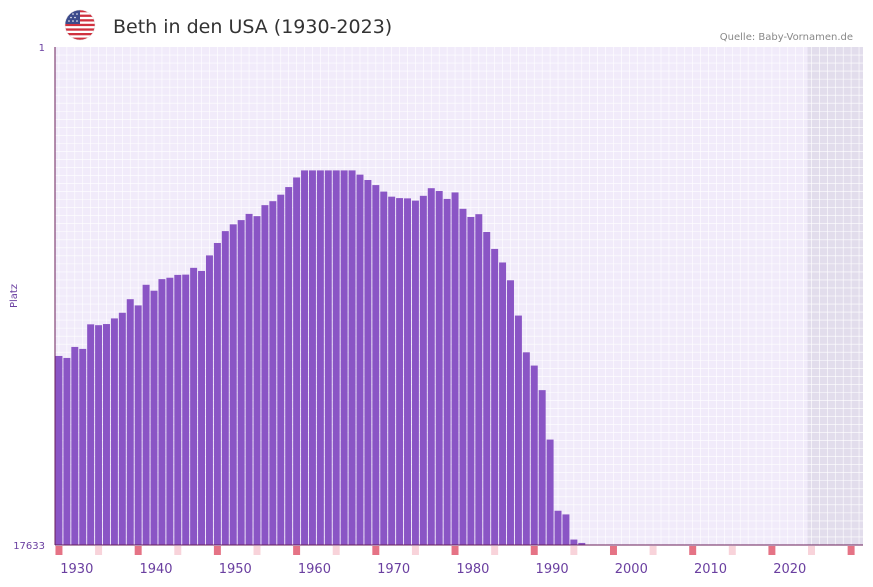 The height and width of the screenshot is (587, 873). I want to click on bar-1936, so click(122, 428).